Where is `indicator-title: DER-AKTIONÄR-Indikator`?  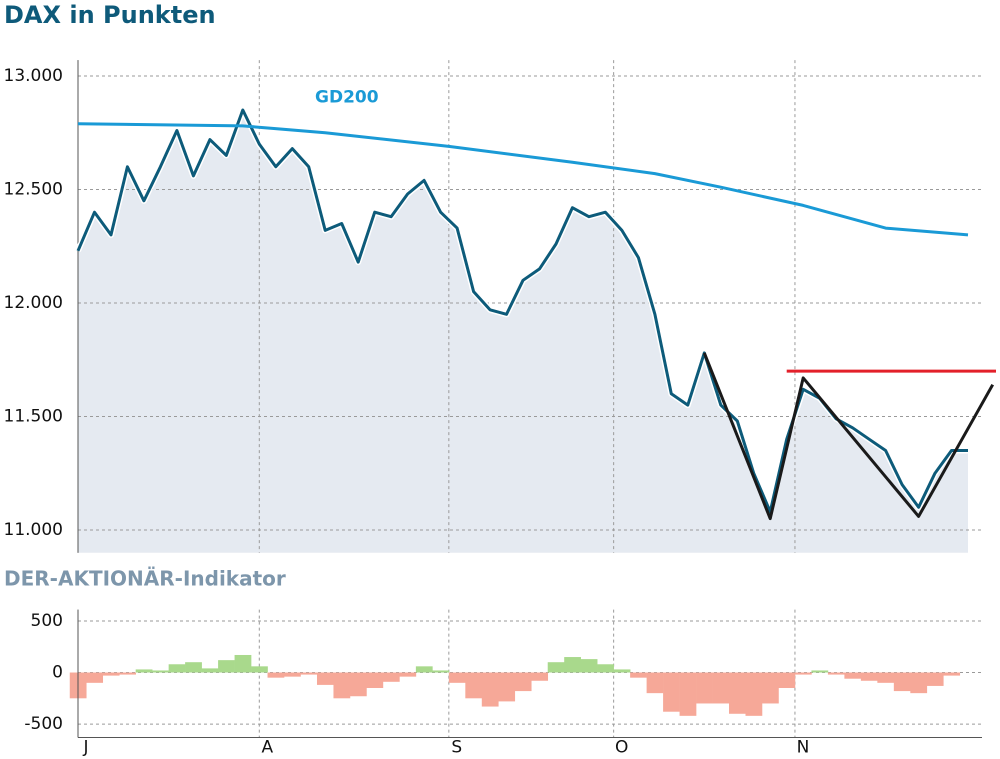 indicator-title: DER-AKTIONÄR-Indikator is located at coordinates (145, 579).